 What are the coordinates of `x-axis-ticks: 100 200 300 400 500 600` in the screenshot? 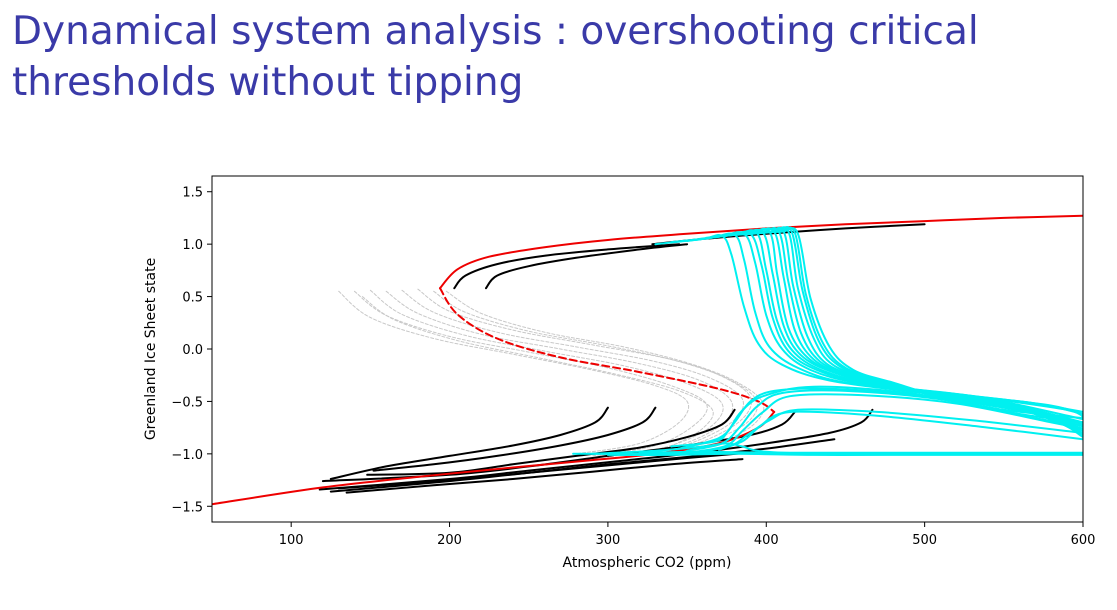 It's located at (687, 535).